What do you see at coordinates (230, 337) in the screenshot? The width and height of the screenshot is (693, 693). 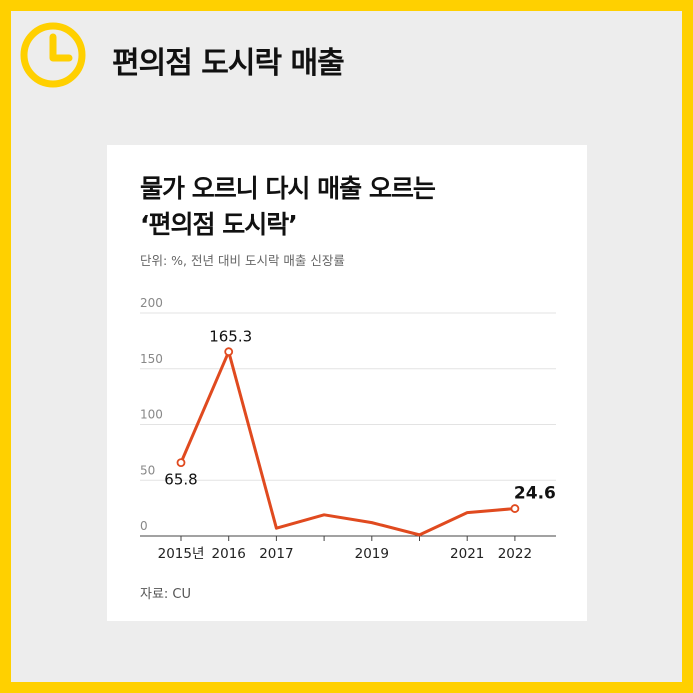 I see `data-label: 165.3` at bounding box center [230, 337].